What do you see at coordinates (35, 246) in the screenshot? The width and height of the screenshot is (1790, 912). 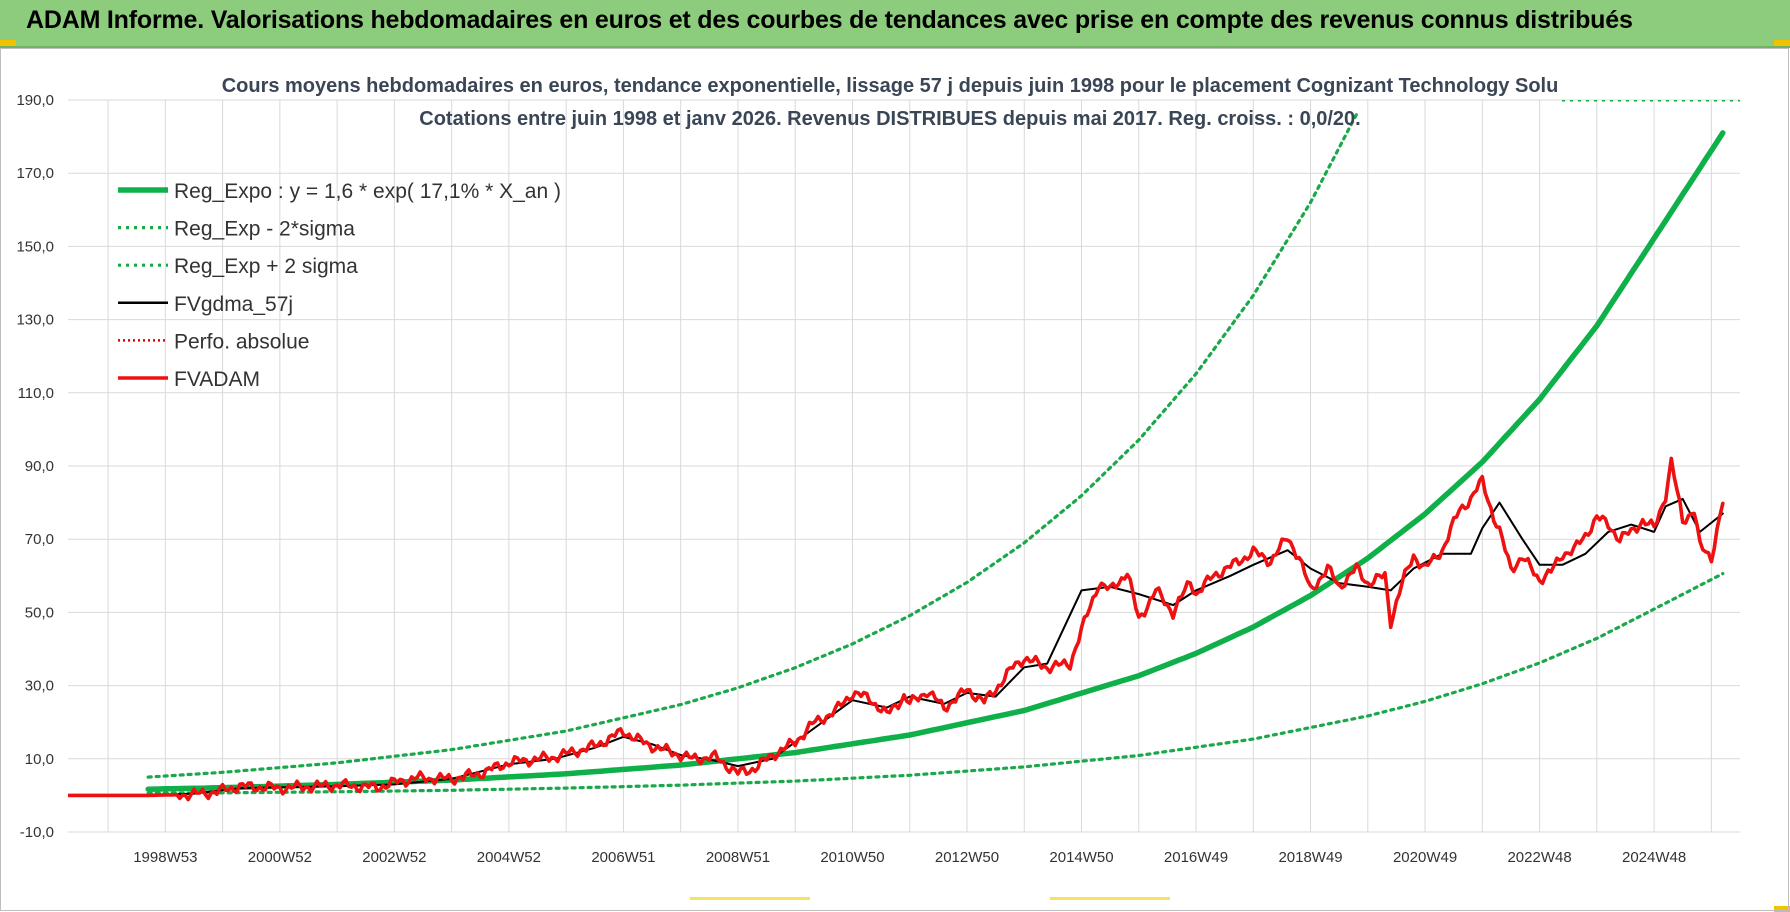 I see `y-tick-label: 150,0` at bounding box center [35, 246].